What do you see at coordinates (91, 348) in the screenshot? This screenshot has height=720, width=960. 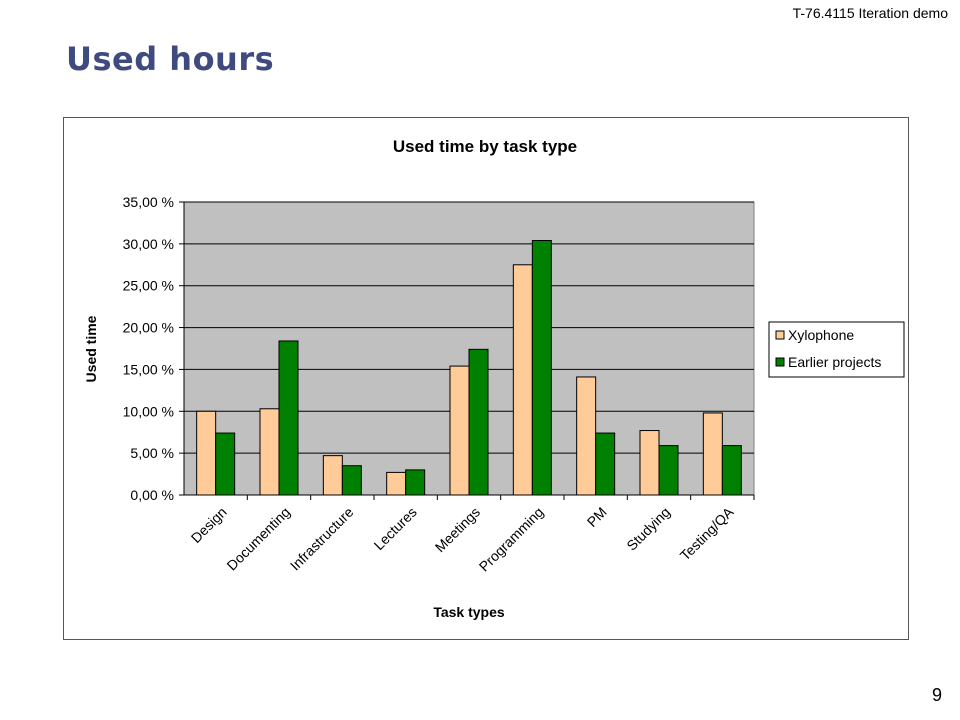 I see `y-axis-label: Used time` at bounding box center [91, 348].